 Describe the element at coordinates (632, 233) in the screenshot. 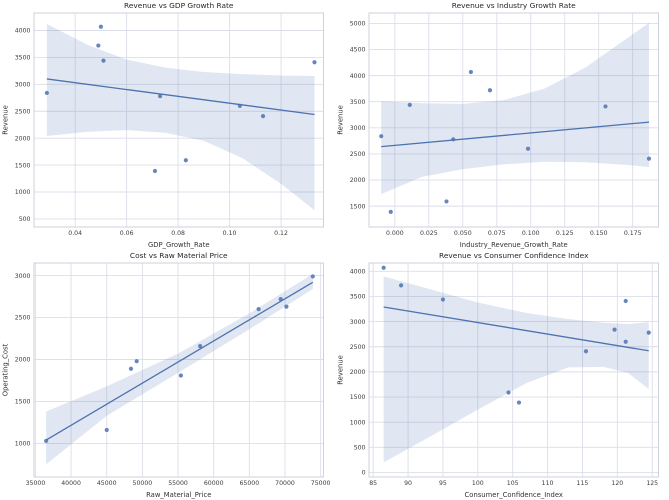

I see `x-tick-label: 0.175` at that location.